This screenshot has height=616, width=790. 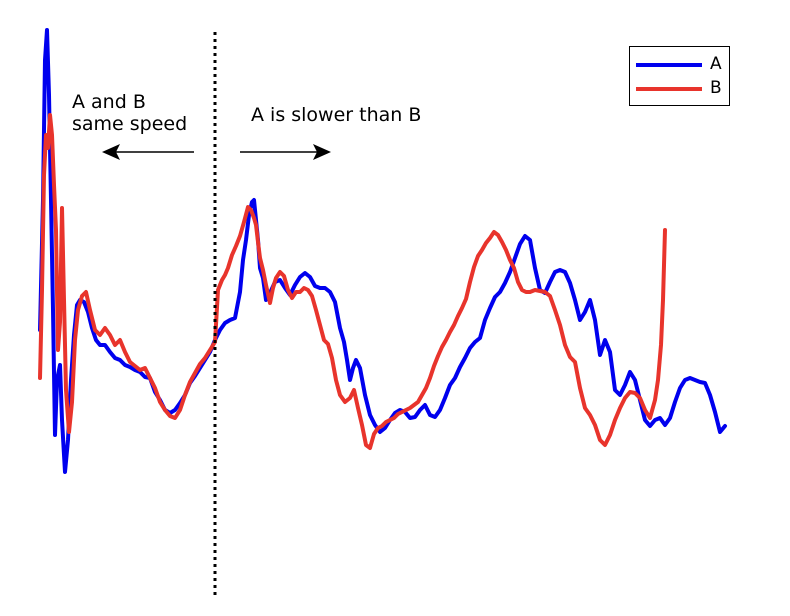 I want to click on arrow-right-icon, so click(x=285, y=152).